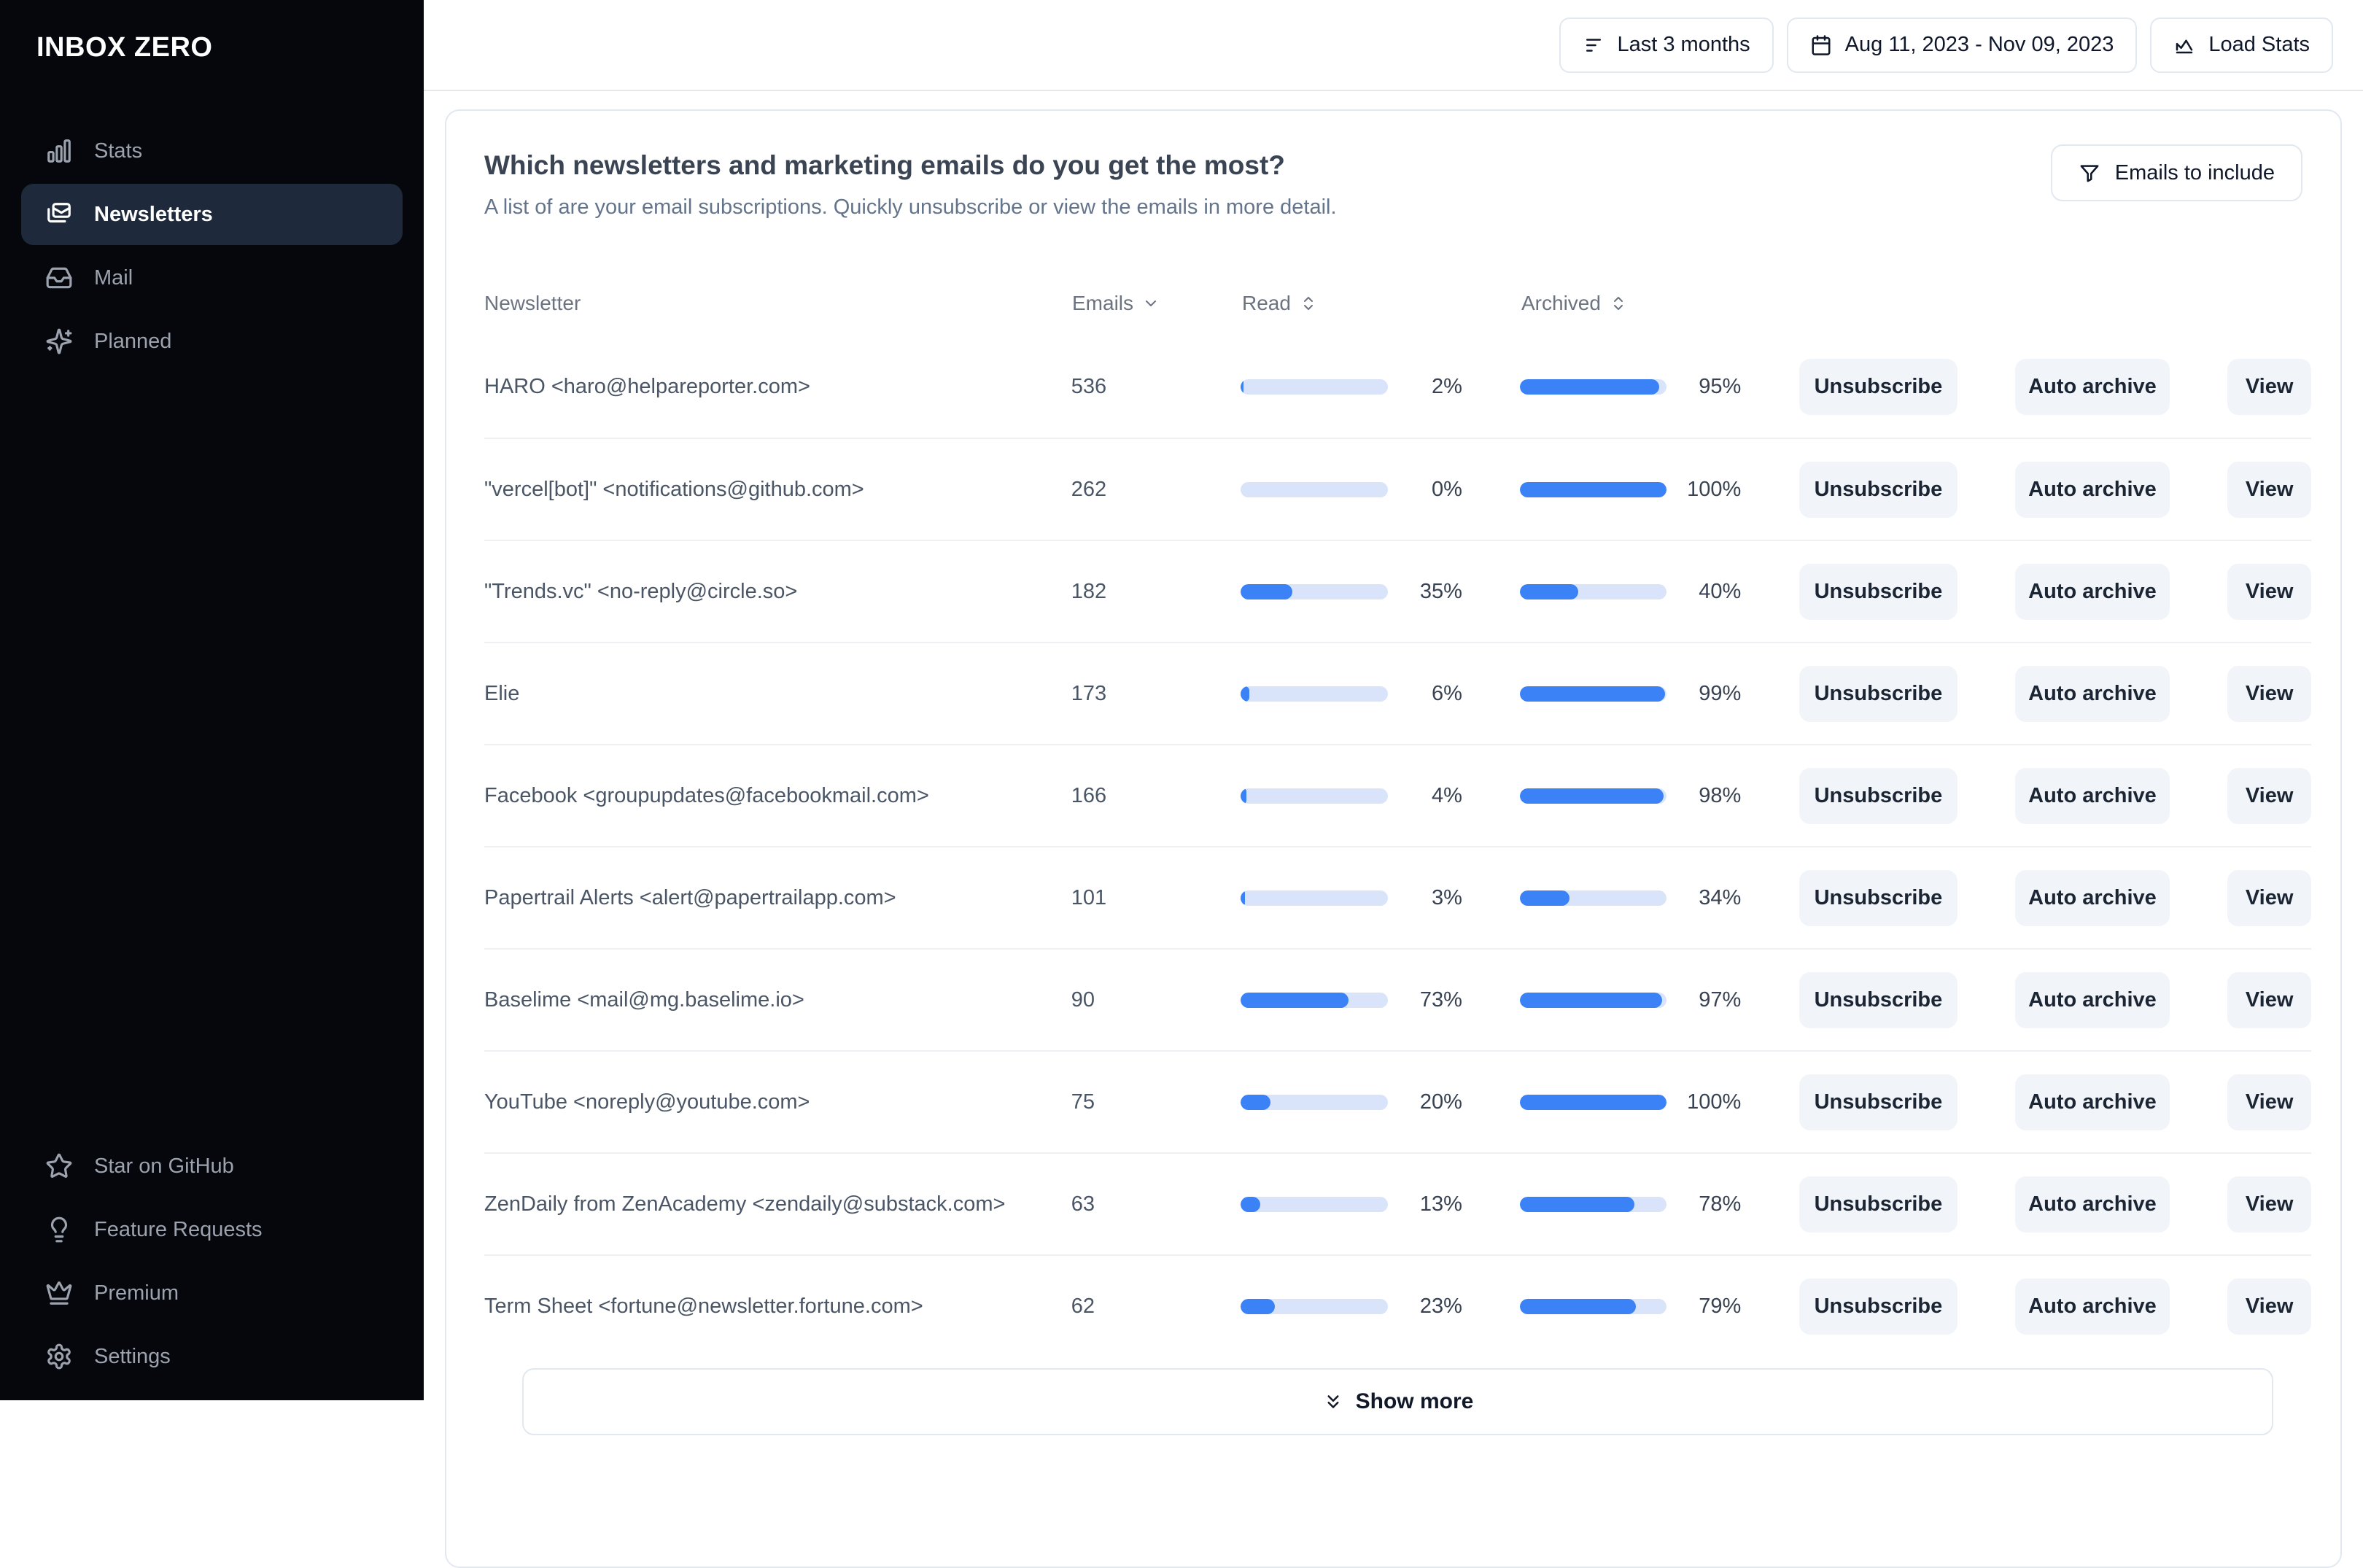 The height and width of the screenshot is (1568, 2363). What do you see at coordinates (1703, 1102) in the screenshot?
I see `archived-percent: 100%` at bounding box center [1703, 1102].